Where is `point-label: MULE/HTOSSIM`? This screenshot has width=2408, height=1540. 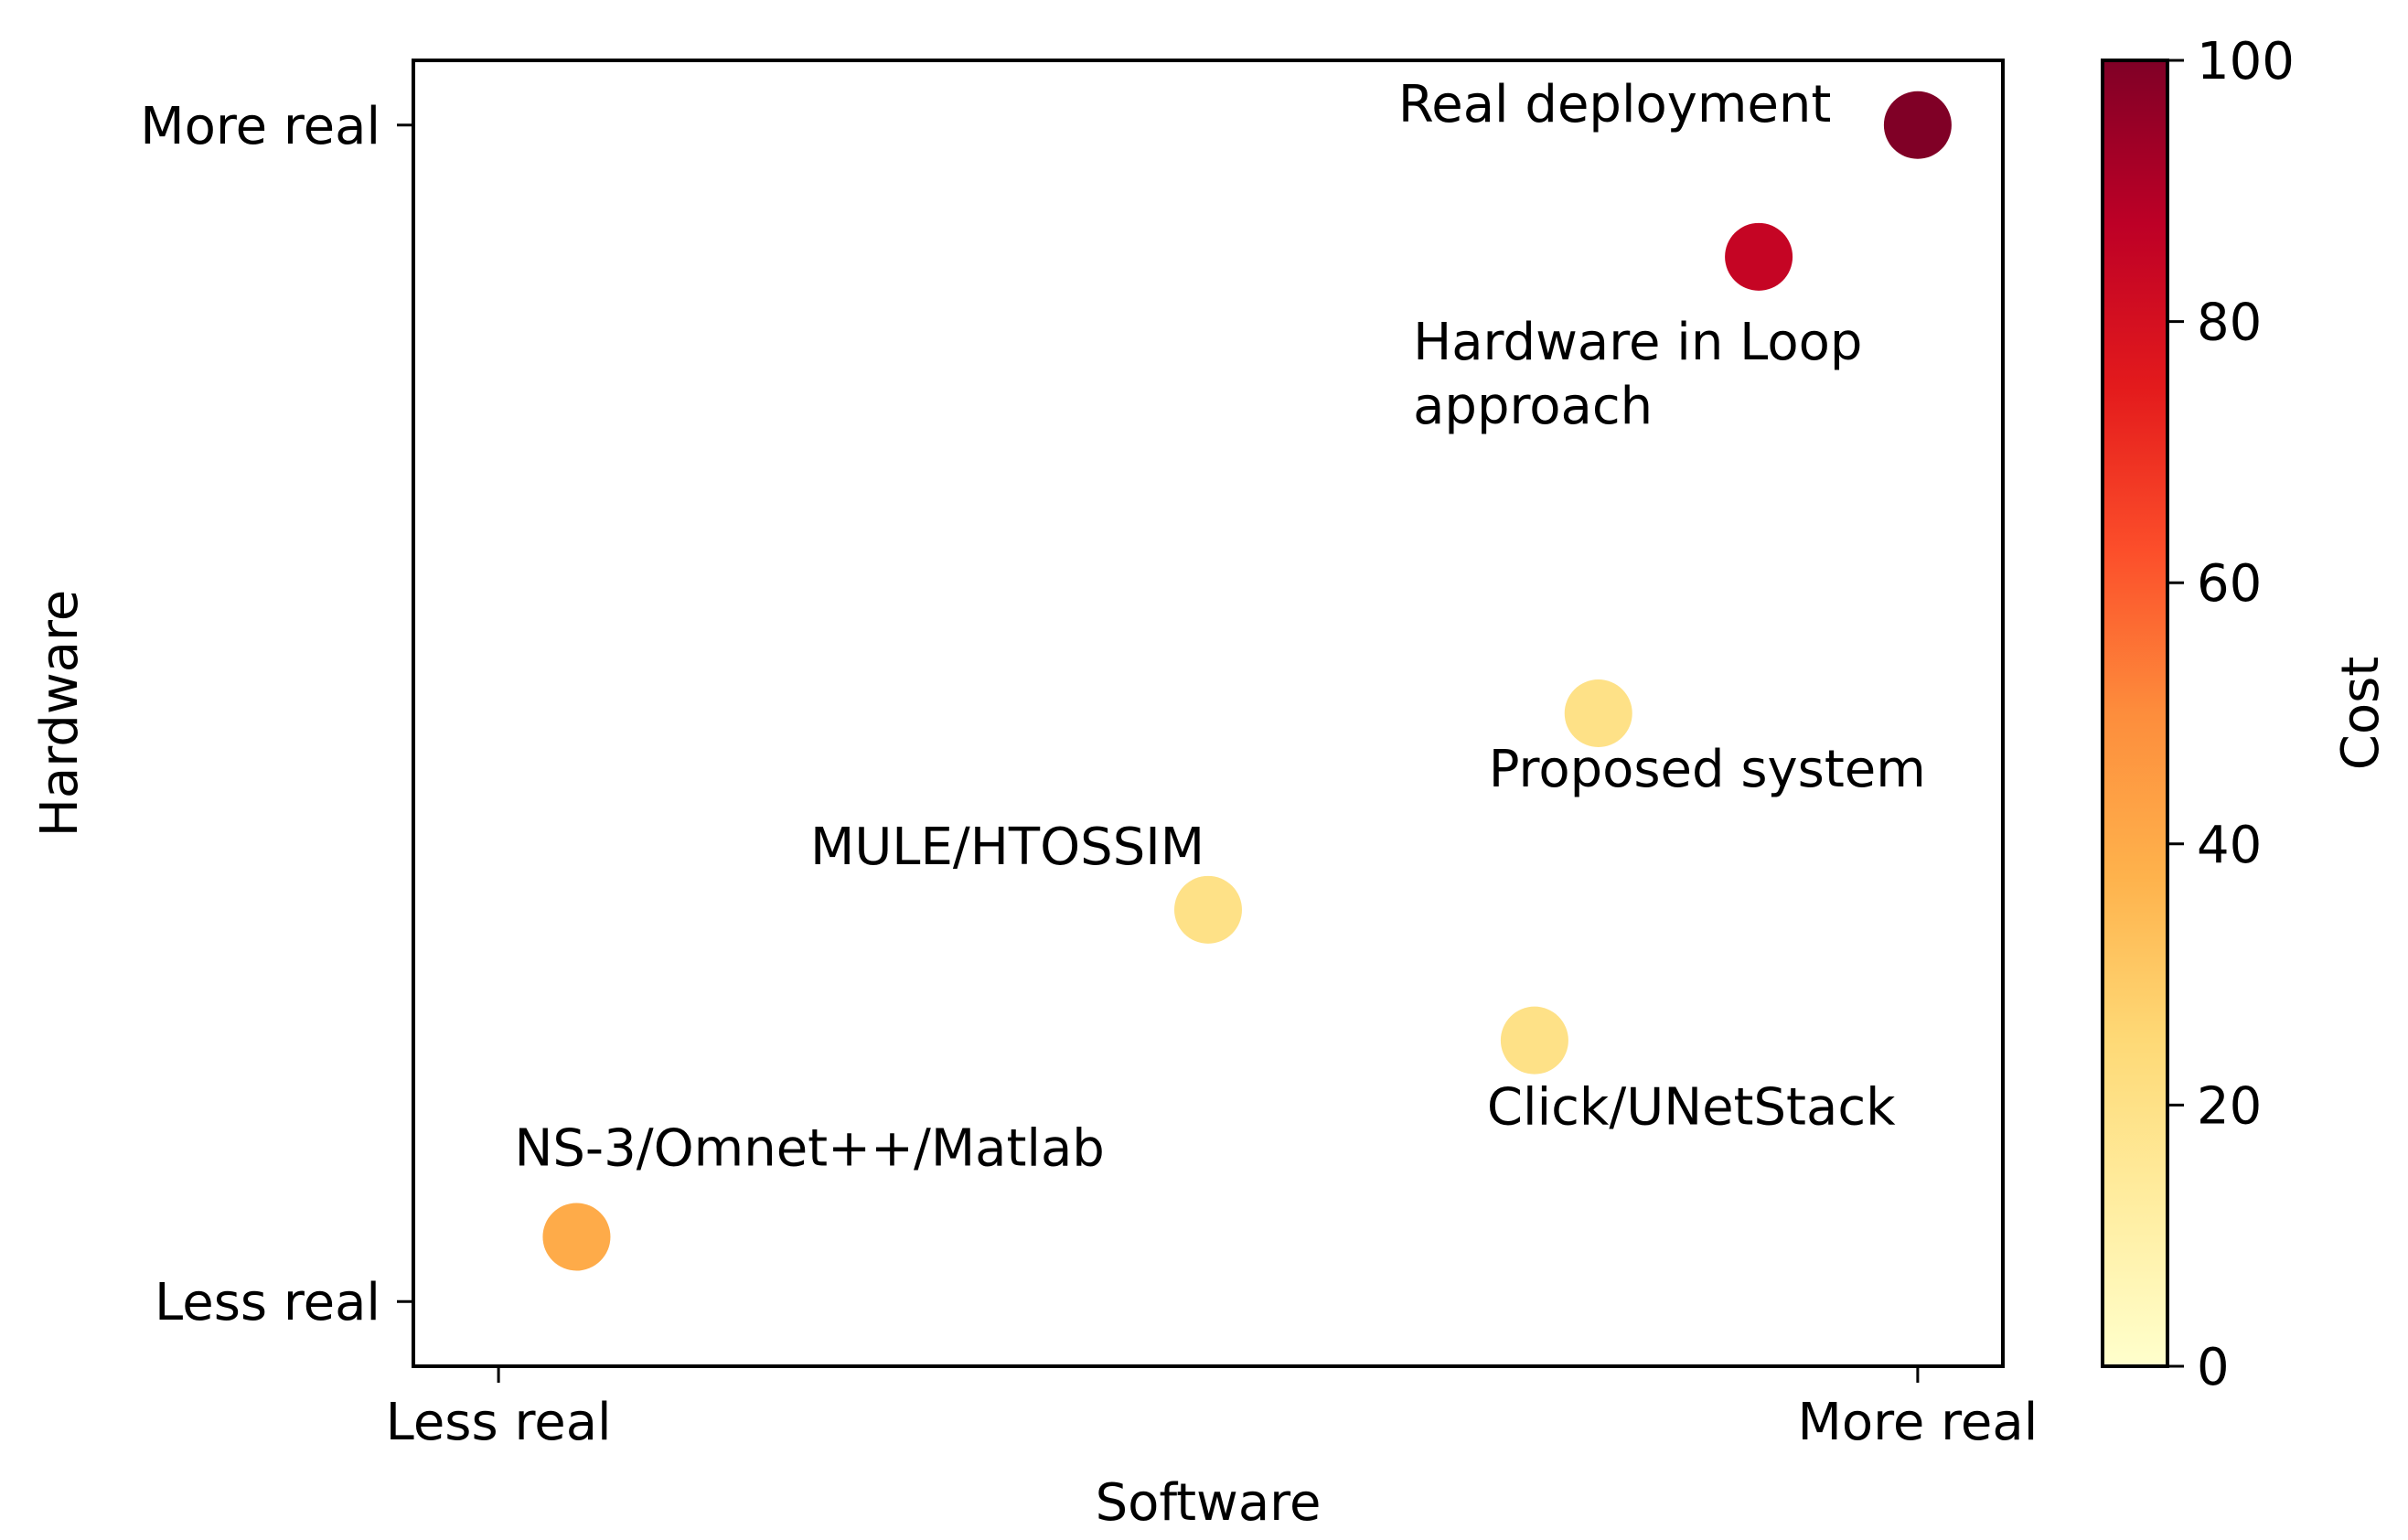
point-label: MULE/HTOSSIM is located at coordinates (1007, 848).